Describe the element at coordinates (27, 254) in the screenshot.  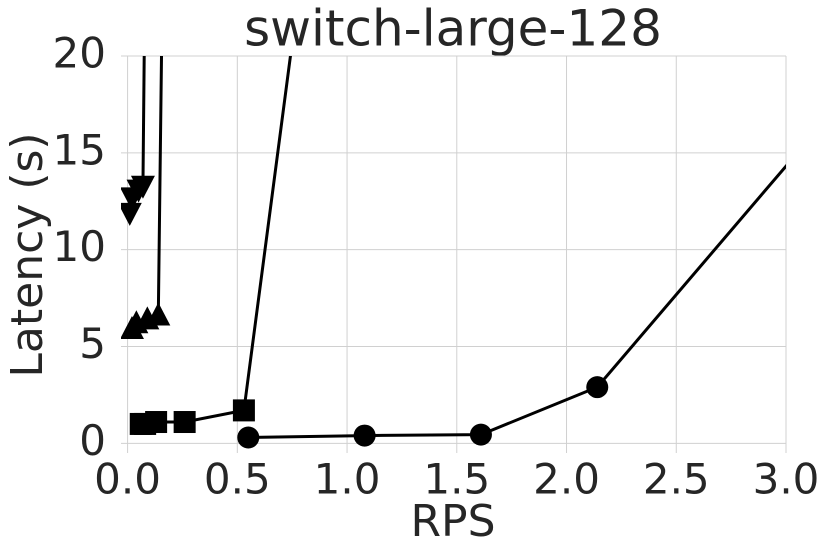
I see `y-axis-label: Latency (s)` at that location.